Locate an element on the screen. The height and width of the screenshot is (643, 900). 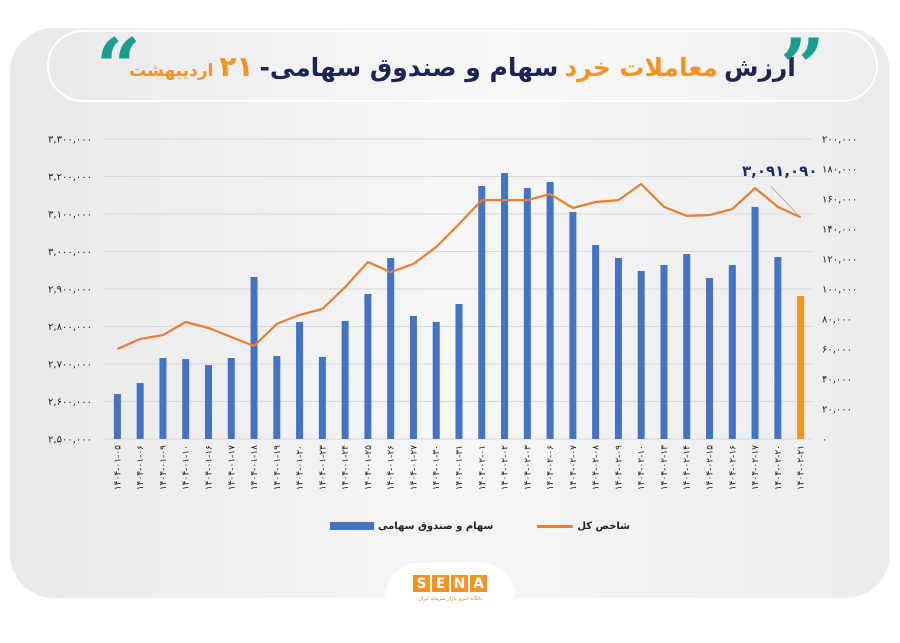
x-axis-tick: ۱۴۰۴-۰۱-۲۵ is located at coordinates (369, 467).